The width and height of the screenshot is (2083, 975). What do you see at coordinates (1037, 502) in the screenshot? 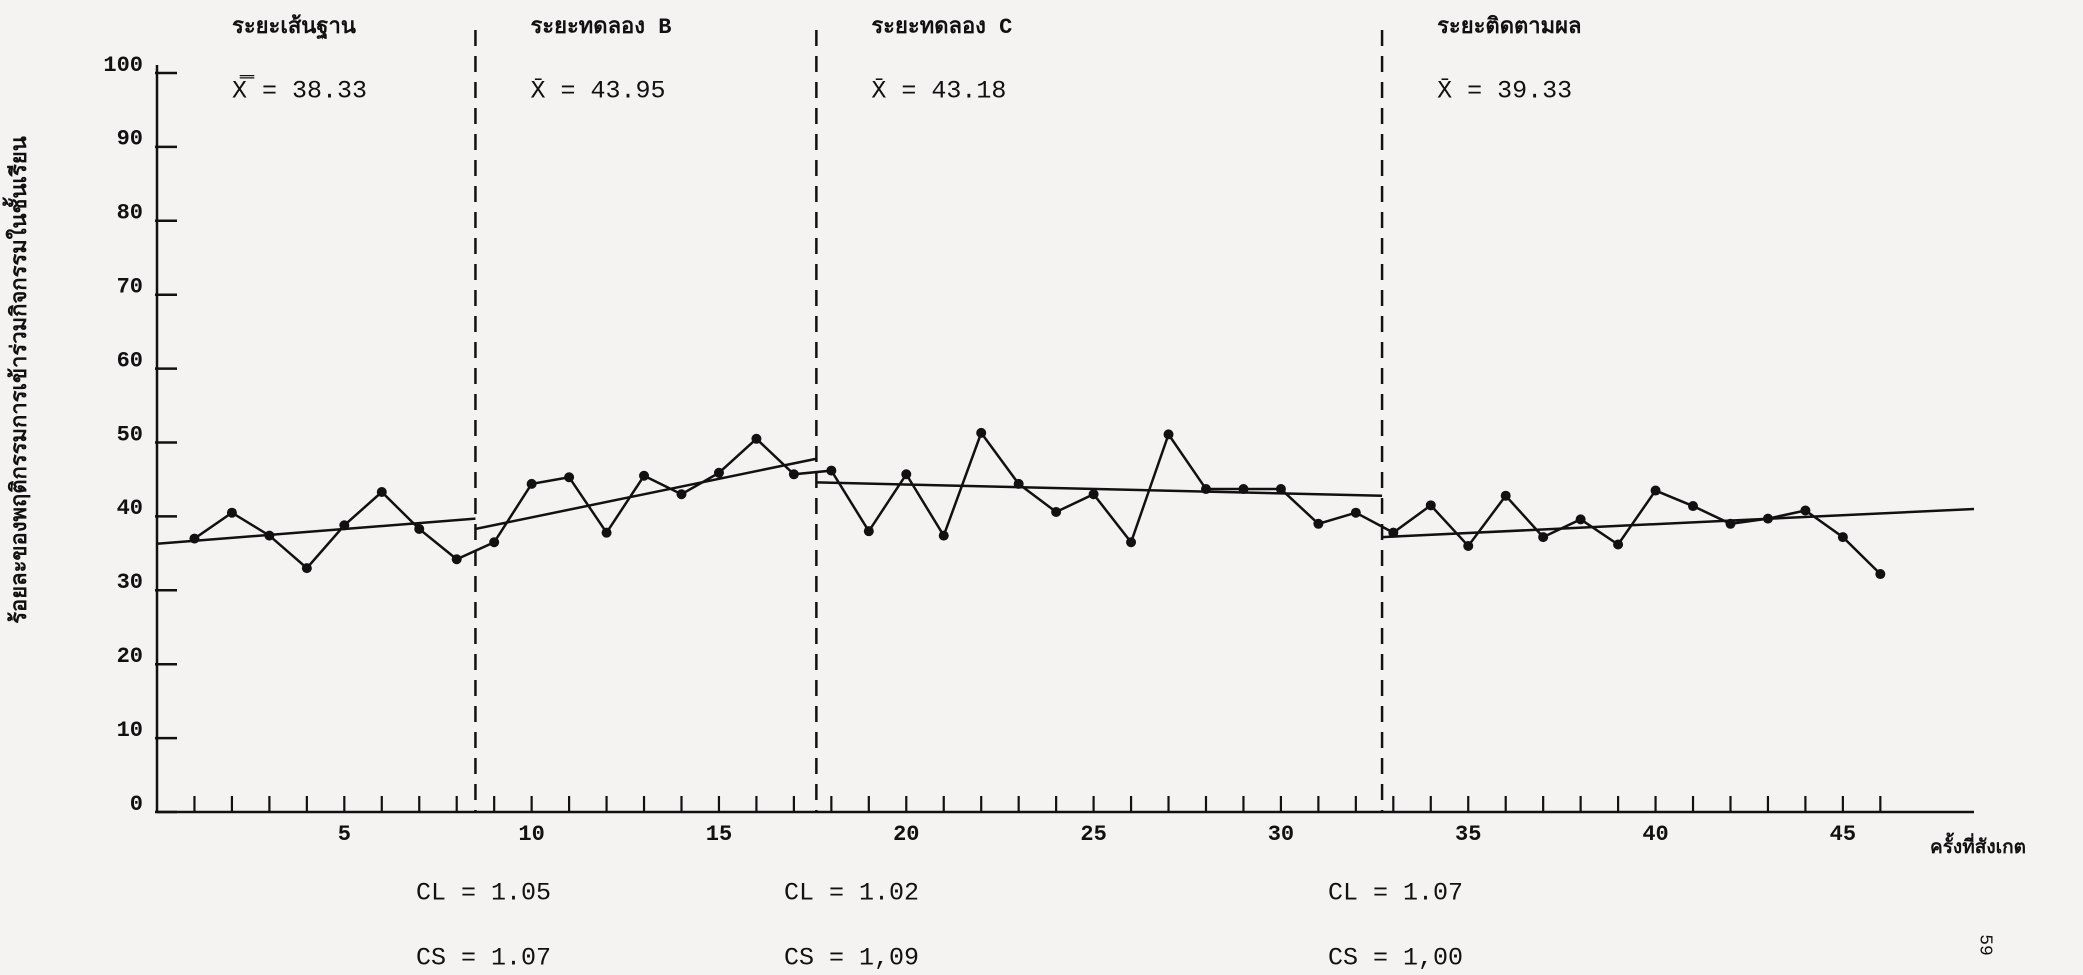
I see `data-line` at bounding box center [1037, 502].